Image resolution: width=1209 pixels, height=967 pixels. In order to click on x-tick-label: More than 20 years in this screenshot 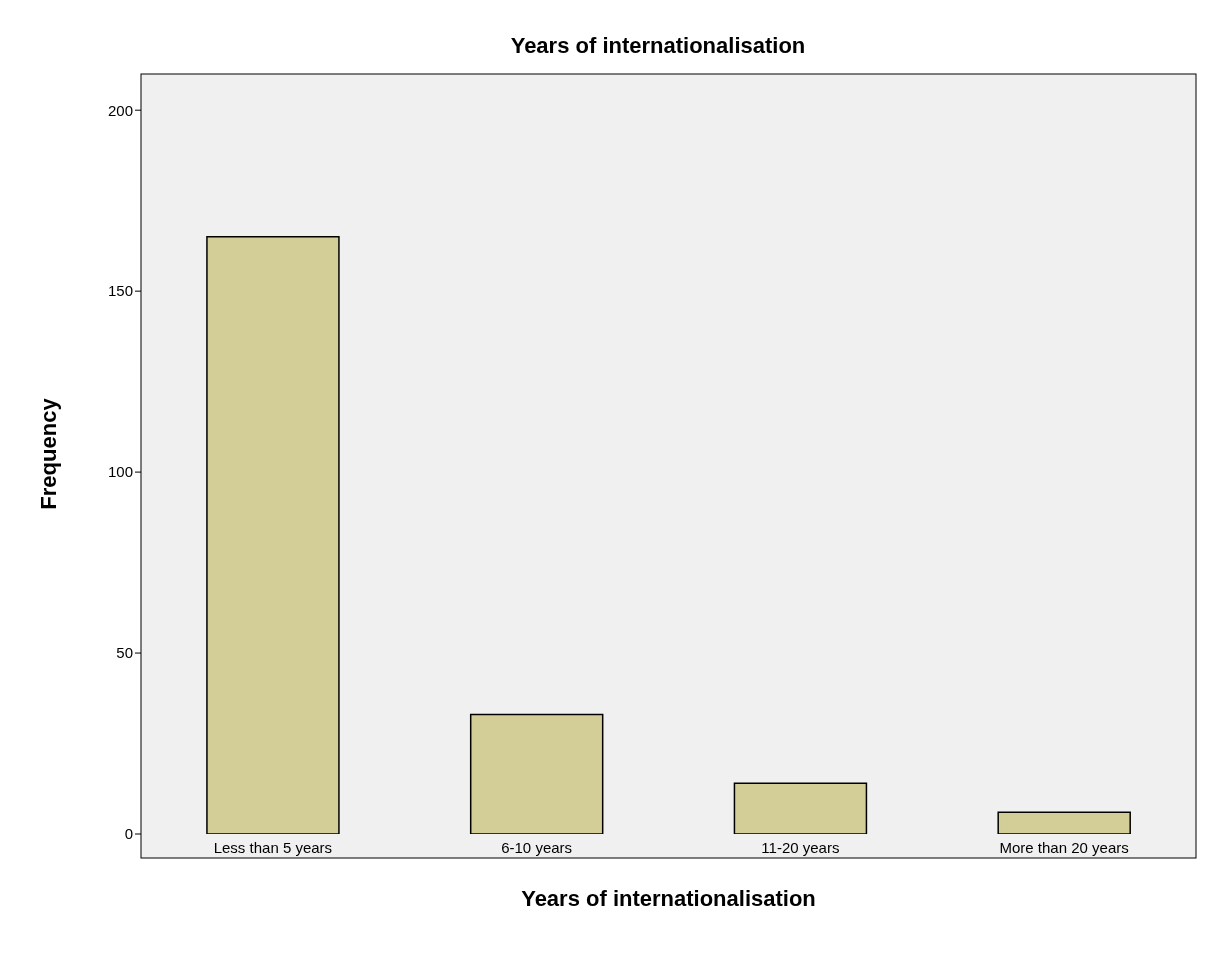, I will do `click(1064, 847)`.